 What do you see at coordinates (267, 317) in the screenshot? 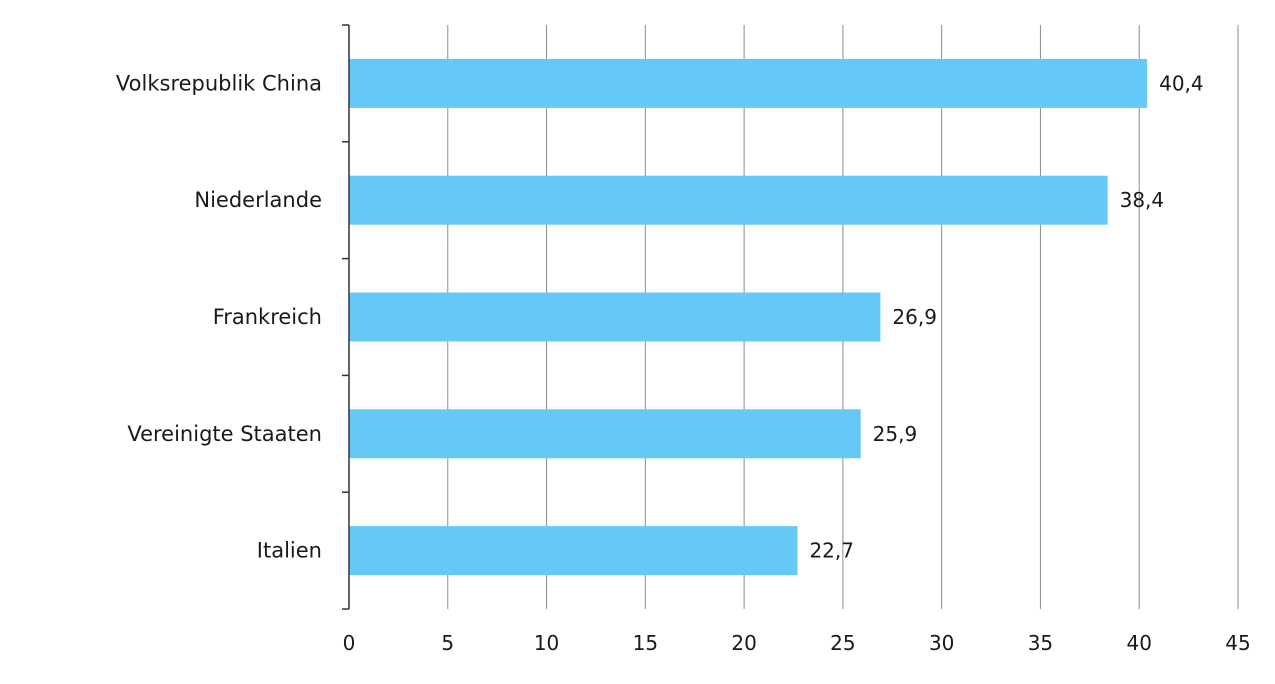
I see `category-label-2: Frankreich` at bounding box center [267, 317].